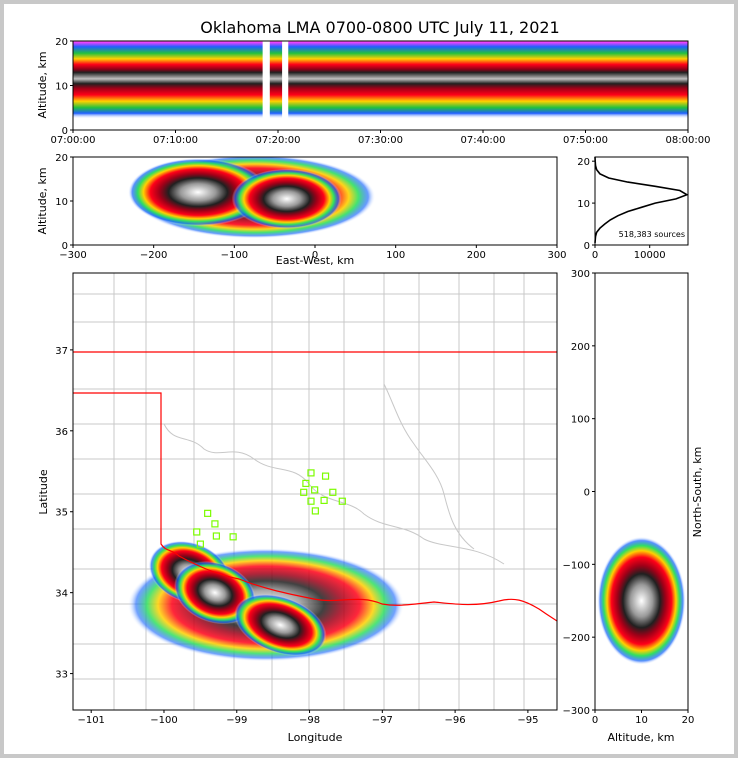 This screenshot has width=738, height=758. I want to click on plan-view-y-tick-label: 36, so click(61, 432).